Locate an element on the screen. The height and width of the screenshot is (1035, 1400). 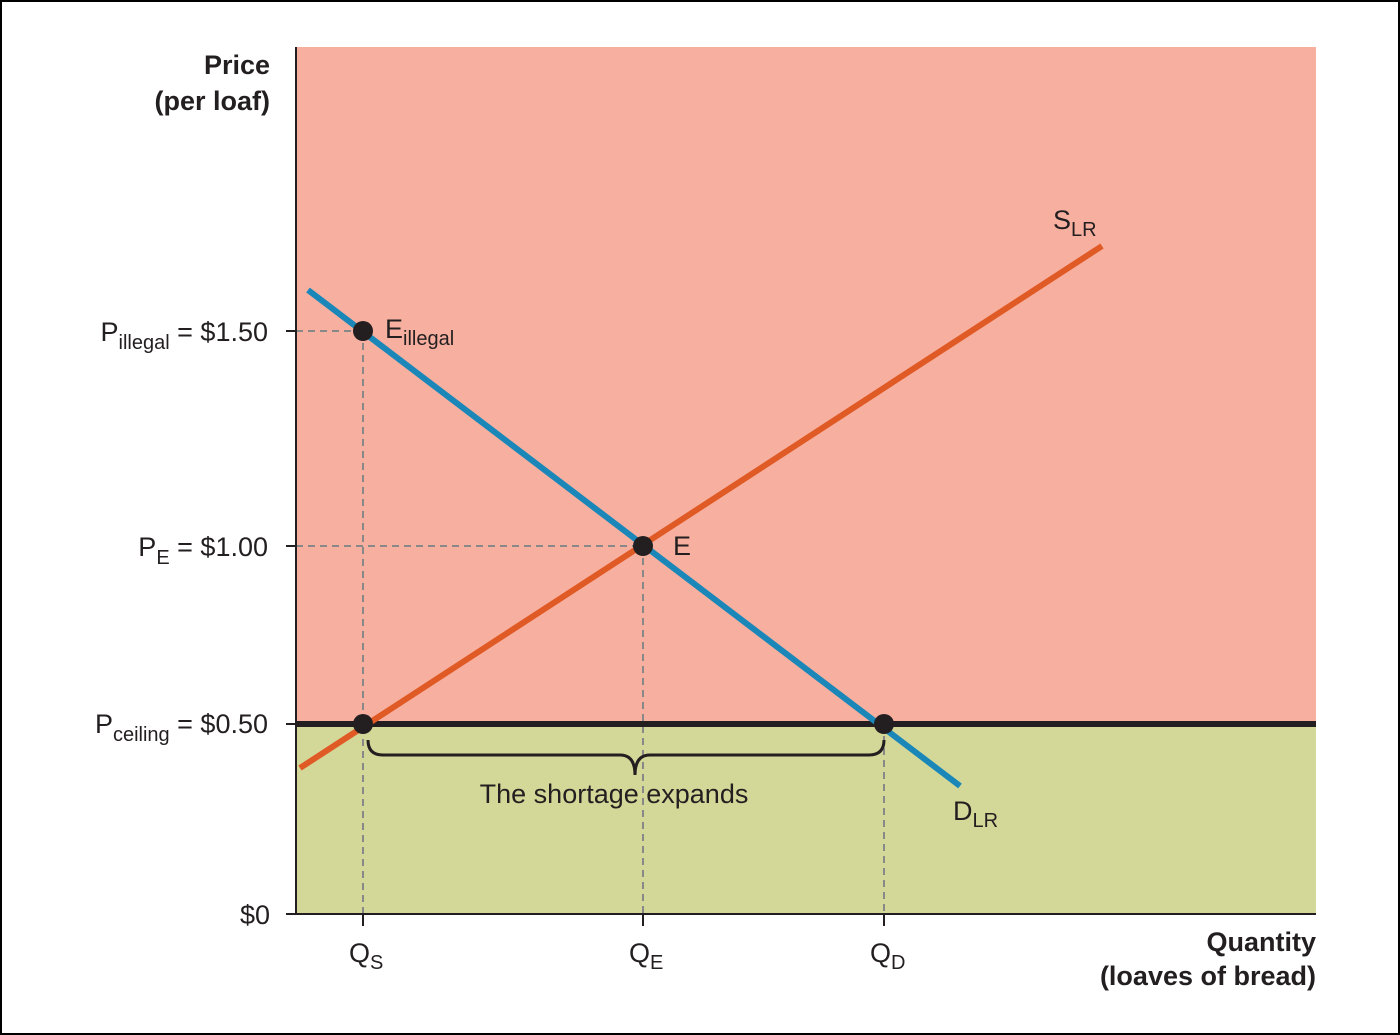
x-tick-label: QS is located at coordinates (366, 956).